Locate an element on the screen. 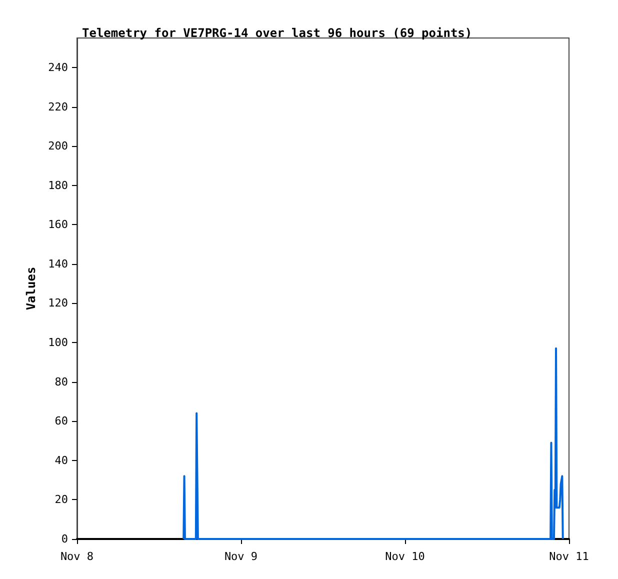 The height and width of the screenshot is (579, 618). x-tick-label: Nov 8 is located at coordinates (77, 556).